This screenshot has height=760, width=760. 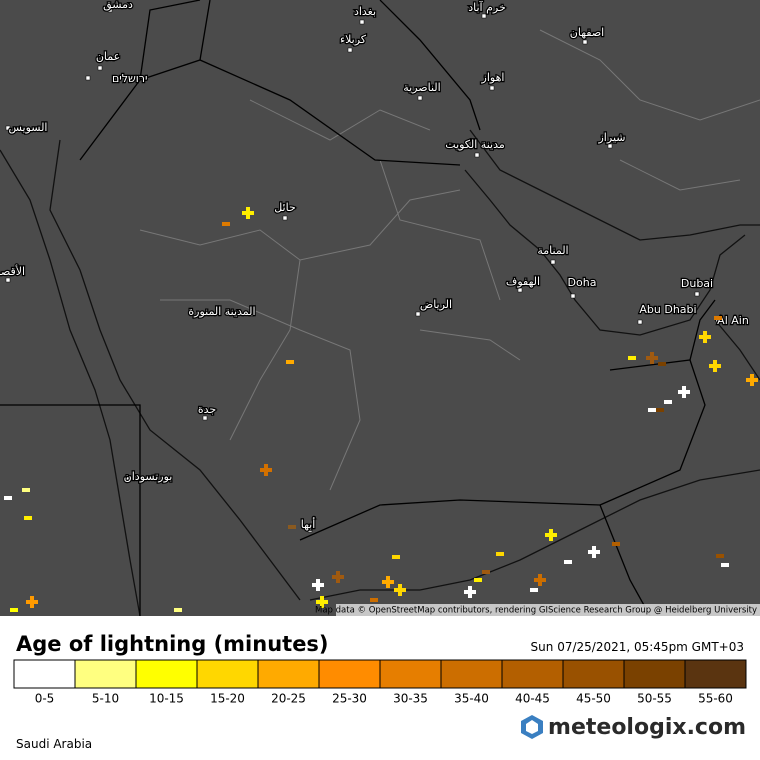 I want to click on brand: meteologix.com, so click(x=633, y=727).